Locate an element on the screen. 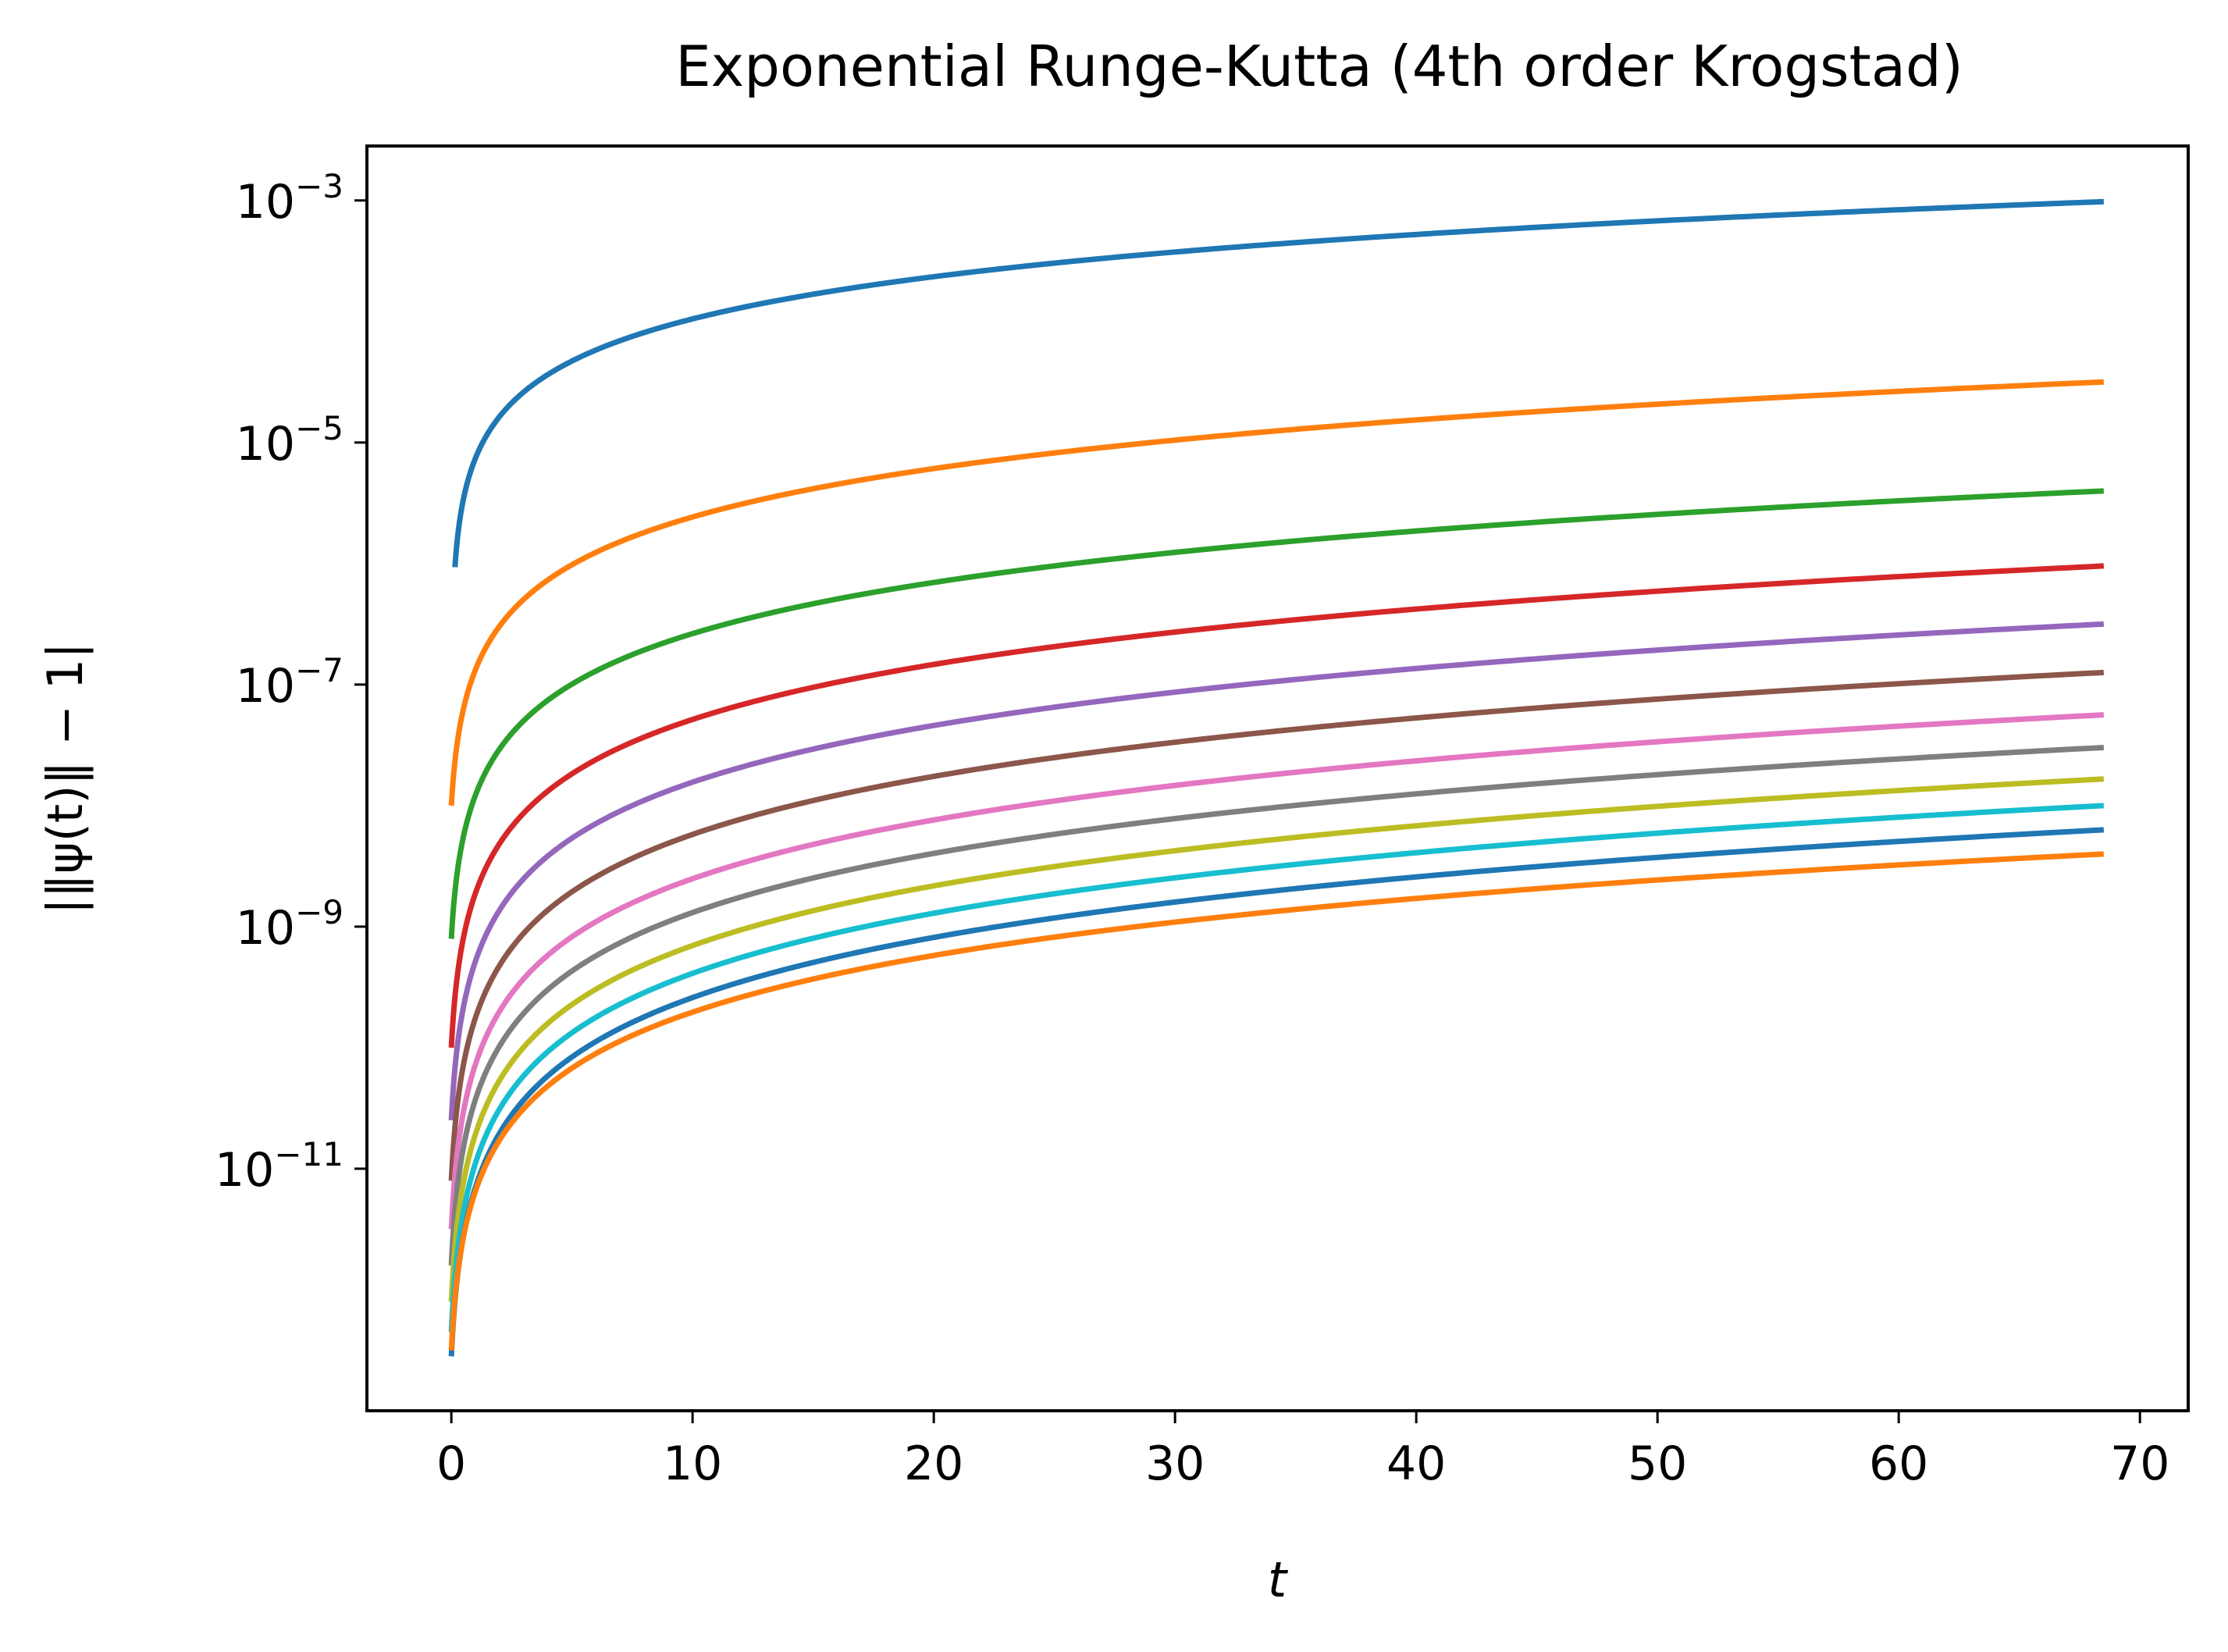 This screenshot has height=1652, width=2228. y-tick-label-exponent: −7 is located at coordinates (319, 670).